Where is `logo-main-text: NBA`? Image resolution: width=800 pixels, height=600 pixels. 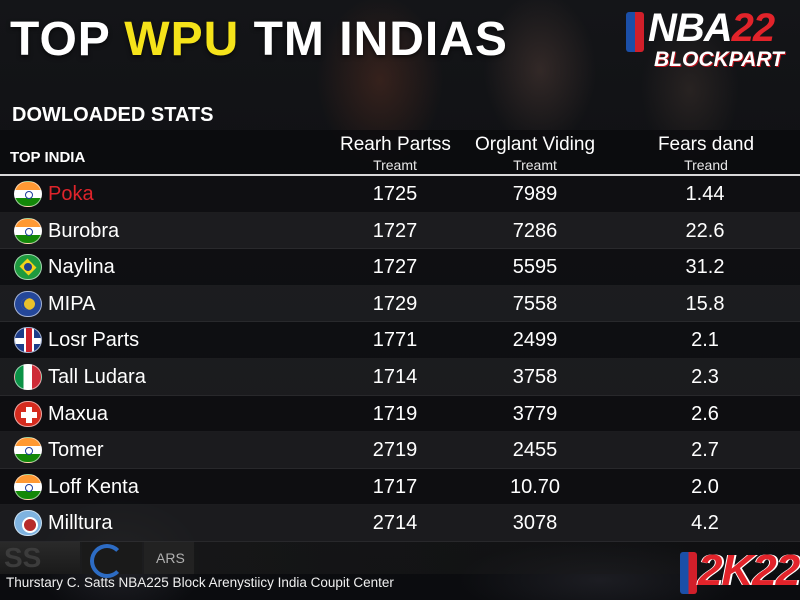
logo-main-text: NBA is located at coordinates (690, 28).